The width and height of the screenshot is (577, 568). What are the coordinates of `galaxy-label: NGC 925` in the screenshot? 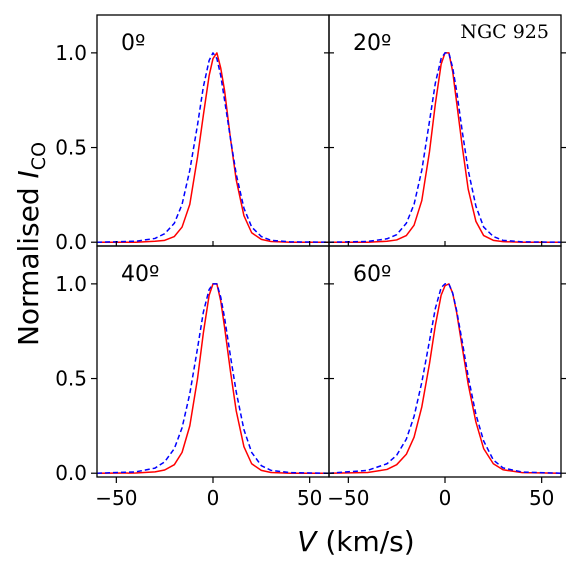 It's located at (504, 32).